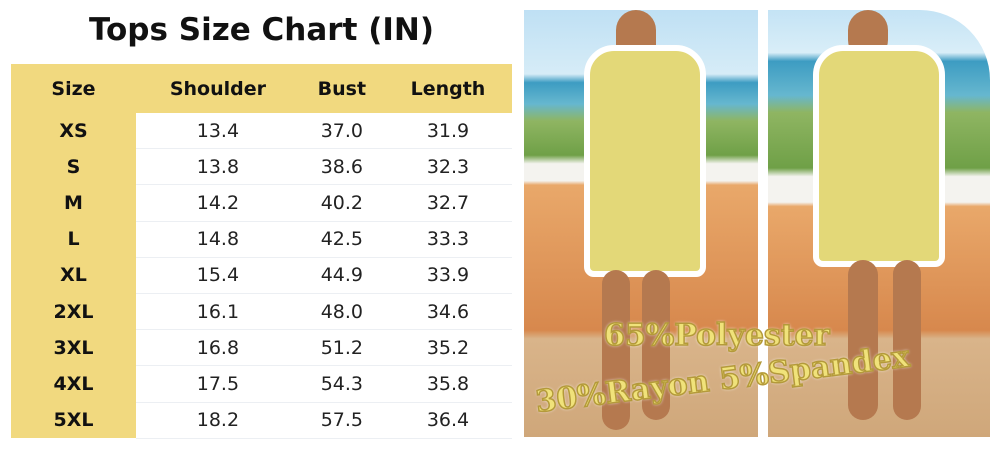 This screenshot has width=1000, height=449. I want to click on header-row: Size Shoulder Bust Length, so click(261, 88).